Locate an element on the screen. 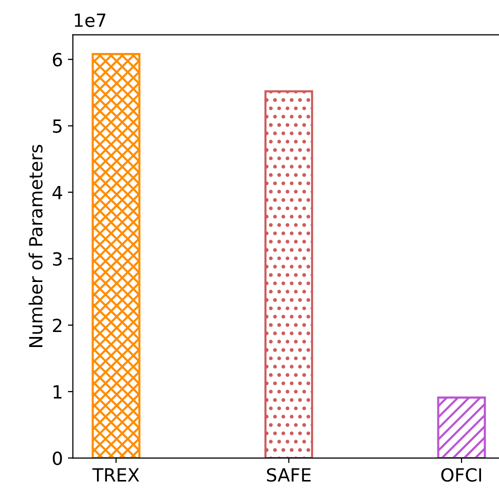 This screenshot has width=499, height=495. y-tick-label: 6 is located at coordinates (57, 59).